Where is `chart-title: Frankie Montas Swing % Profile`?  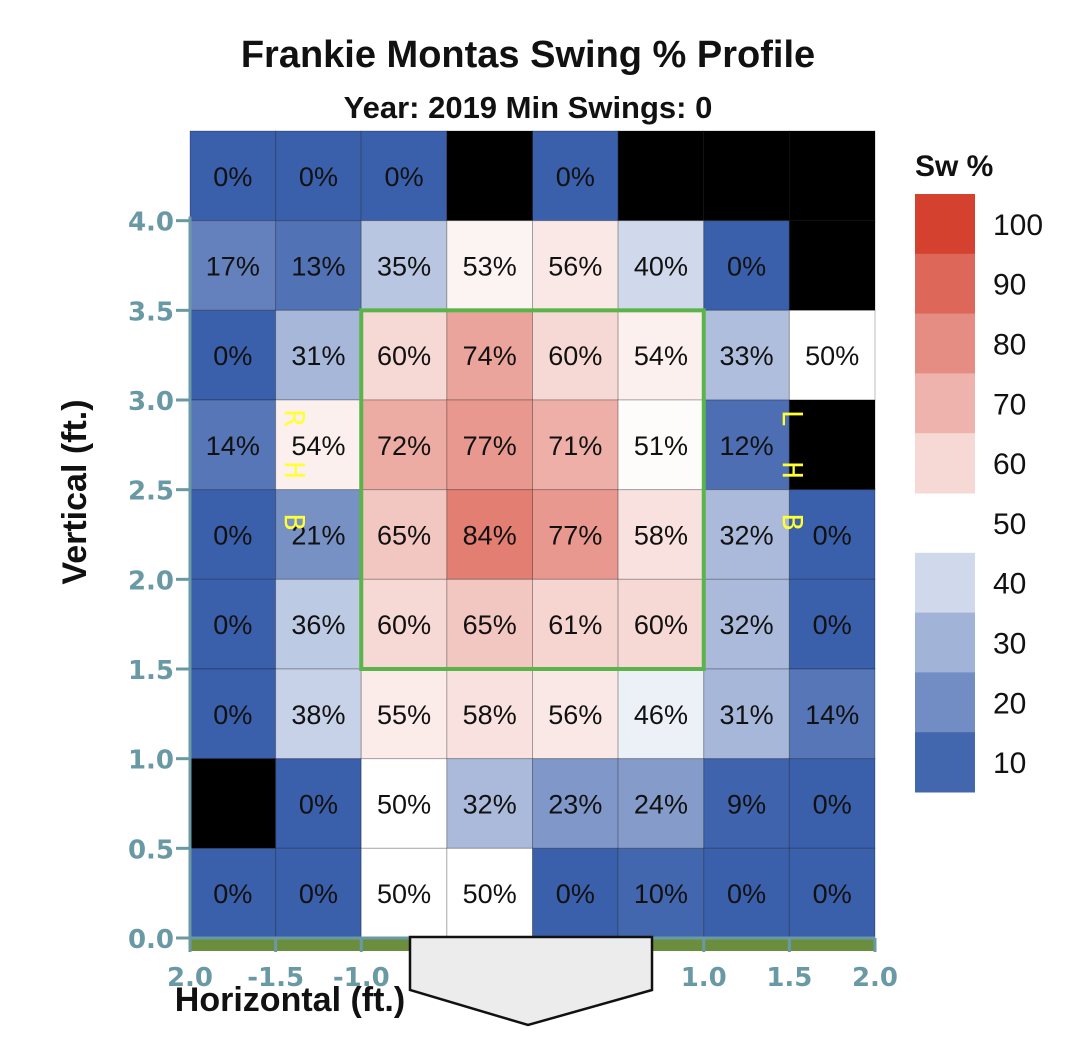
chart-title: Frankie Montas Swing % Profile is located at coordinates (528, 55).